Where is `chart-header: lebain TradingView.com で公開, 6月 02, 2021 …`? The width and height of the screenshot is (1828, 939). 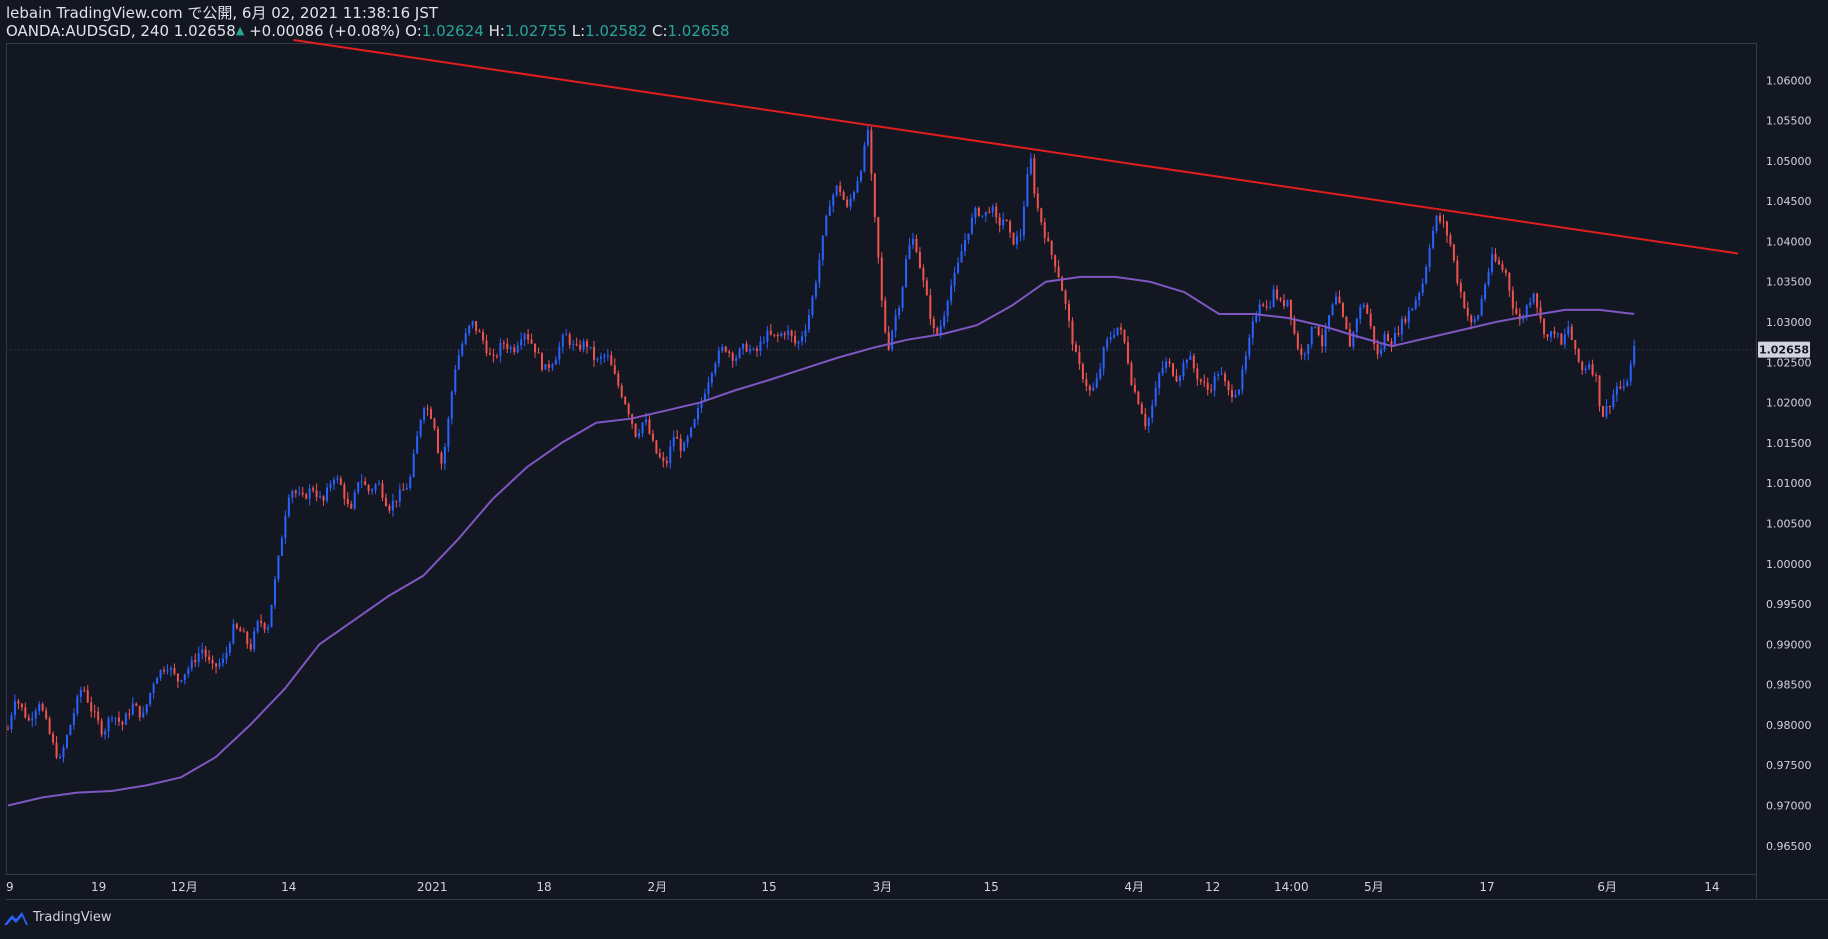 chart-header: lebain TradingView.com で公開, 6月 02, 2021 … is located at coordinates (756, 22).